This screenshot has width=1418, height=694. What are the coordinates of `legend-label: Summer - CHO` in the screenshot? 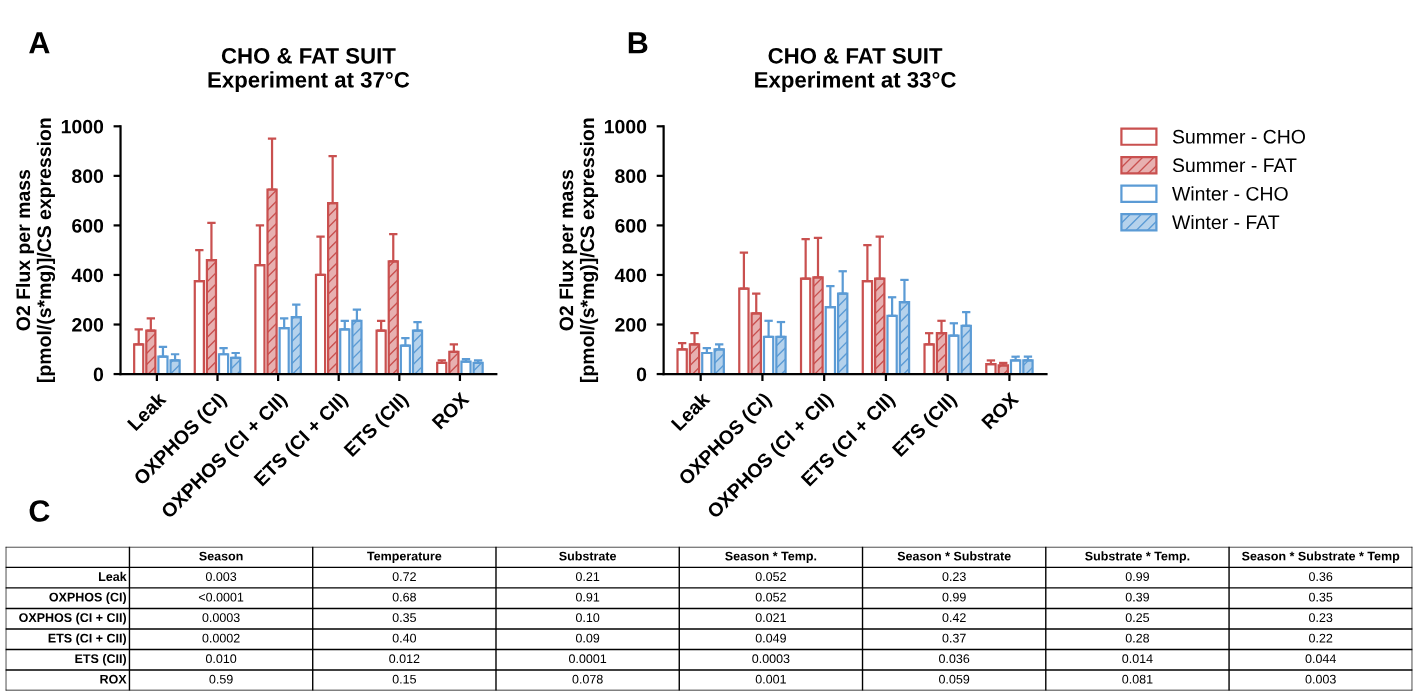 It's located at (1238, 136).